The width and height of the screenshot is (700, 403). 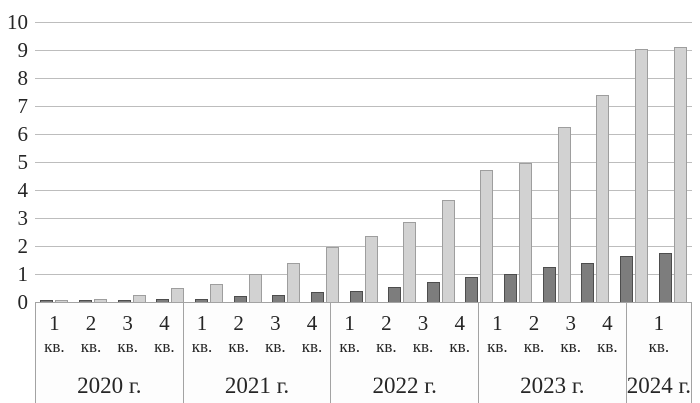 I want to click on y-tick-label: 8, so click(x=23, y=78).